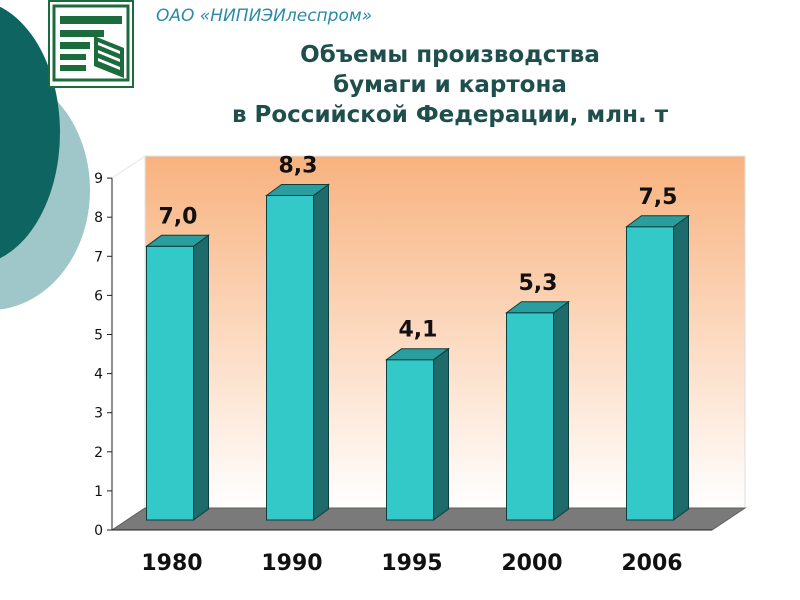 The height and width of the screenshot is (600, 800). I want to click on y-tick-label: 3, so click(98, 414).